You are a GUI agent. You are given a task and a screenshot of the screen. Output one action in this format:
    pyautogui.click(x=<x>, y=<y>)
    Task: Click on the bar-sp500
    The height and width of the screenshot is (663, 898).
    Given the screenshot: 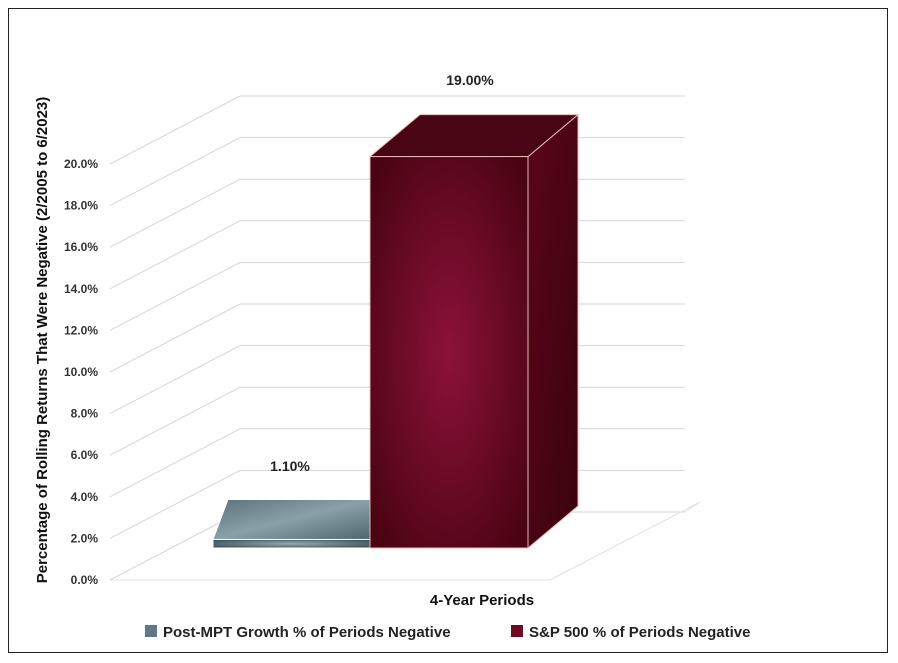 What is the action you would take?
    pyautogui.click(x=449, y=352)
    